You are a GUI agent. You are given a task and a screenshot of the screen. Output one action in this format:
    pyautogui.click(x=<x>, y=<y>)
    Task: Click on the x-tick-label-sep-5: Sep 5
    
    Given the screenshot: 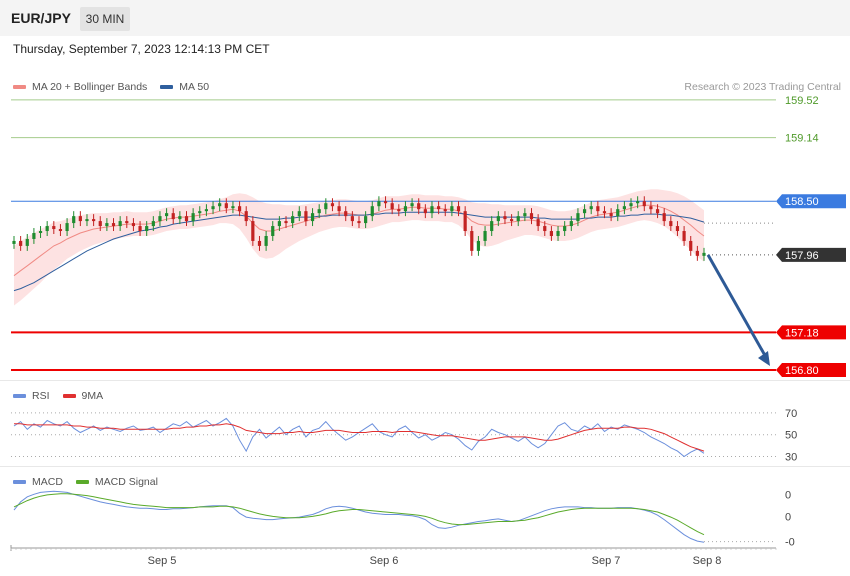 What is the action you would take?
    pyautogui.click(x=162, y=561)
    